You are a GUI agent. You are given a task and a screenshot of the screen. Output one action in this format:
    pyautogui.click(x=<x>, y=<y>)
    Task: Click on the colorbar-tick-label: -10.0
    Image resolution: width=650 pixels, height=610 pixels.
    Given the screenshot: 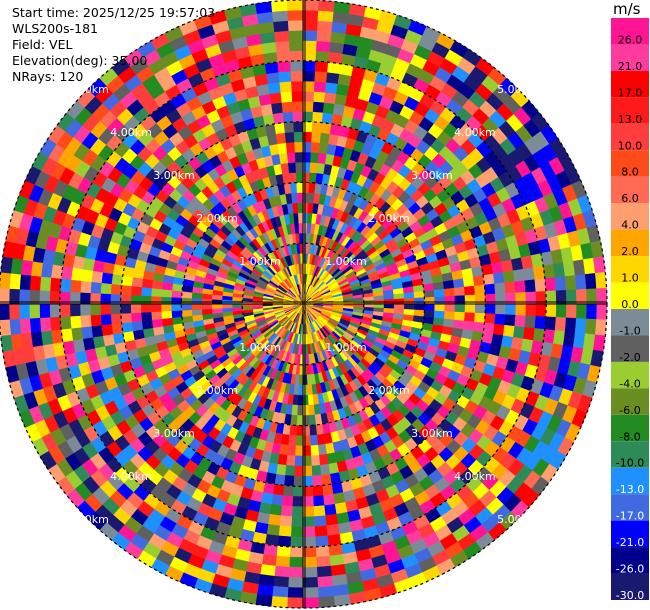 What is the action you would take?
    pyautogui.click(x=630, y=463)
    